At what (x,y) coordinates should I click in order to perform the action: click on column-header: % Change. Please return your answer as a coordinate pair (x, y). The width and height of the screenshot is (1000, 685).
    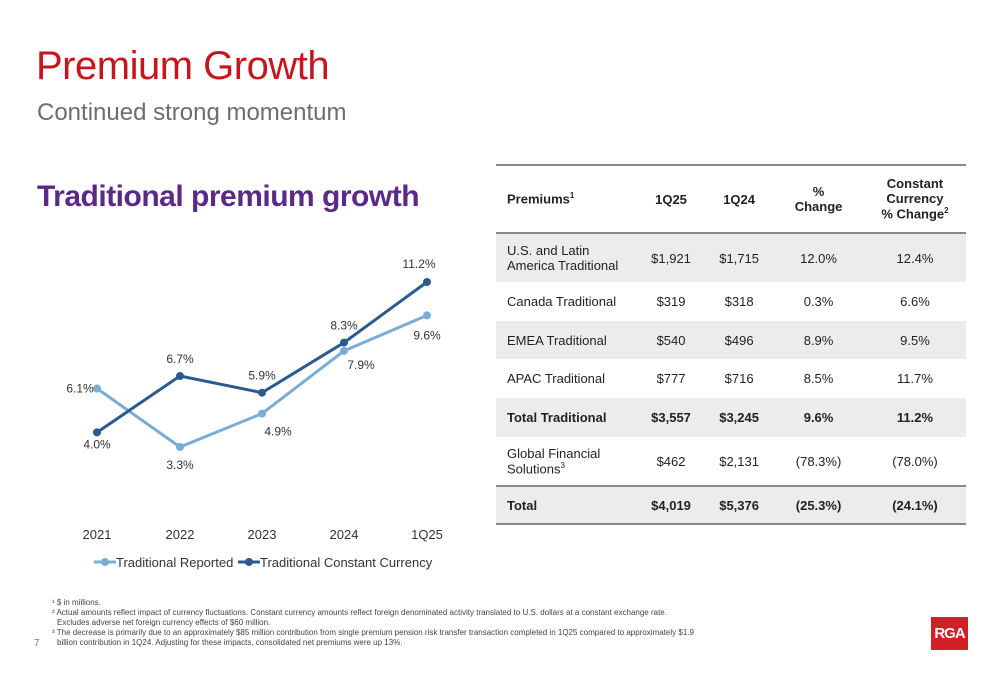
    Looking at the image, I should click on (818, 199).